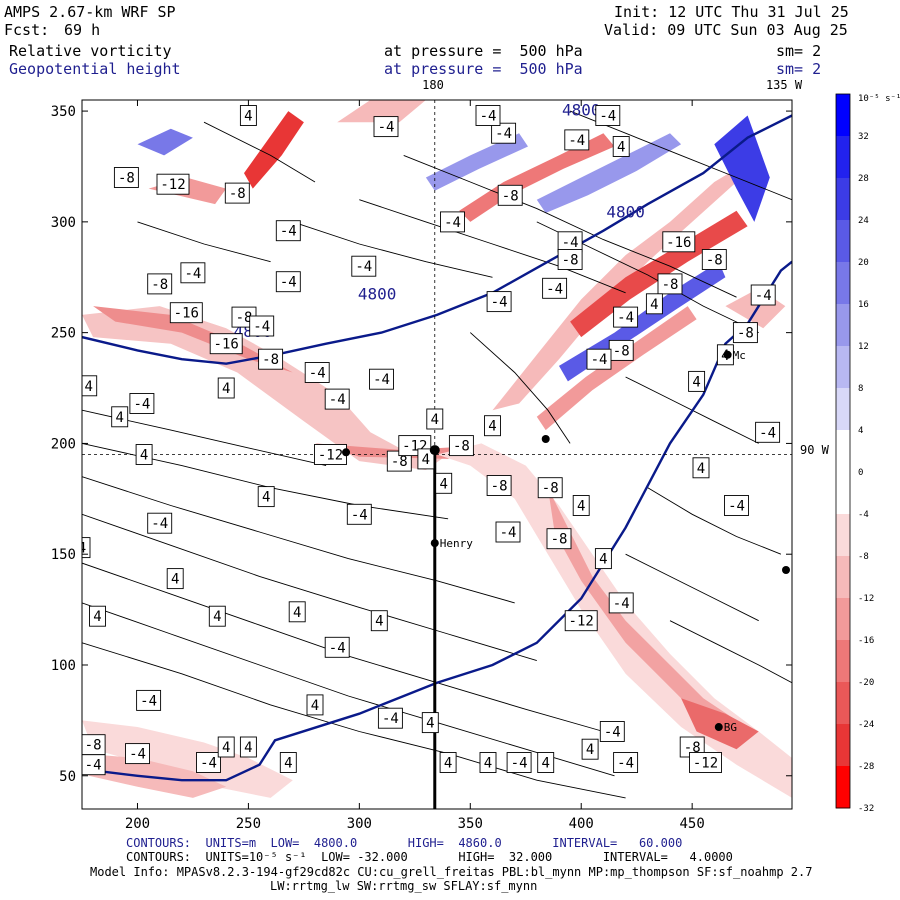 Image resolution: width=900 pixels, height=900 pixels. Describe the element at coordinates (63, 112) in the screenshot. I see `y-tick-label: 350` at that location.